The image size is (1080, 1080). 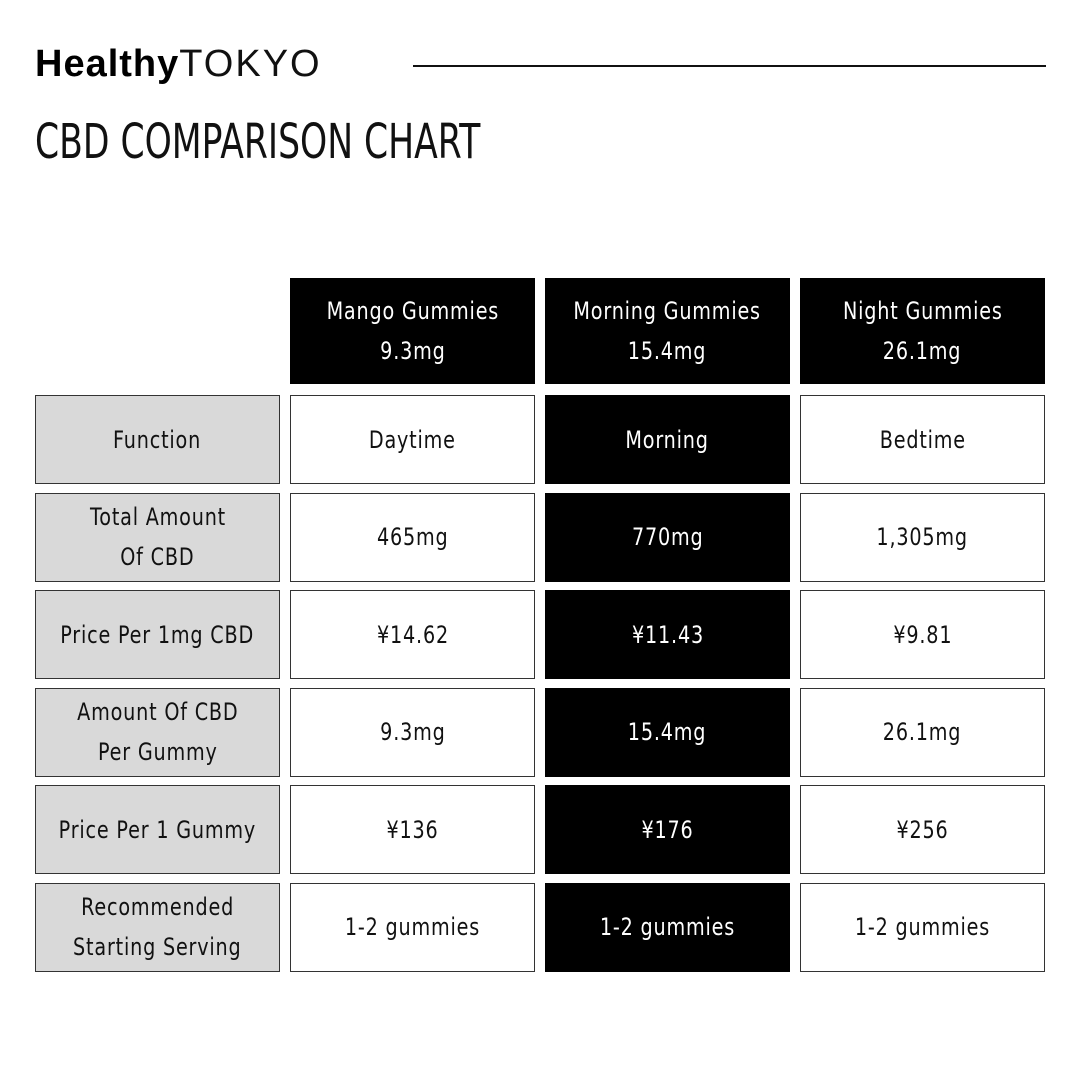 I want to click on row-label: Total Amount Of CBD, so click(x=157, y=537).